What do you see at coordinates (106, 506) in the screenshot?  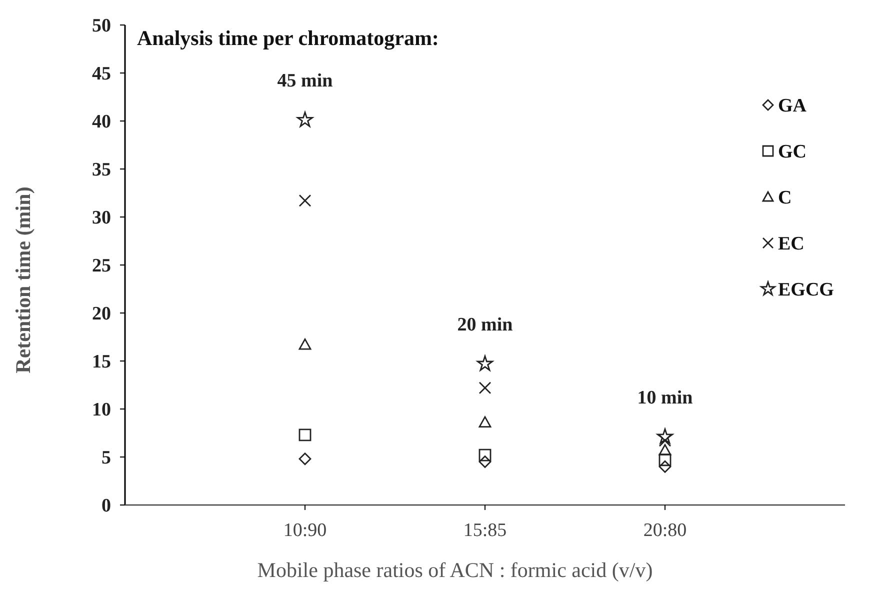 I see `y-tick-label: 0` at bounding box center [106, 506].